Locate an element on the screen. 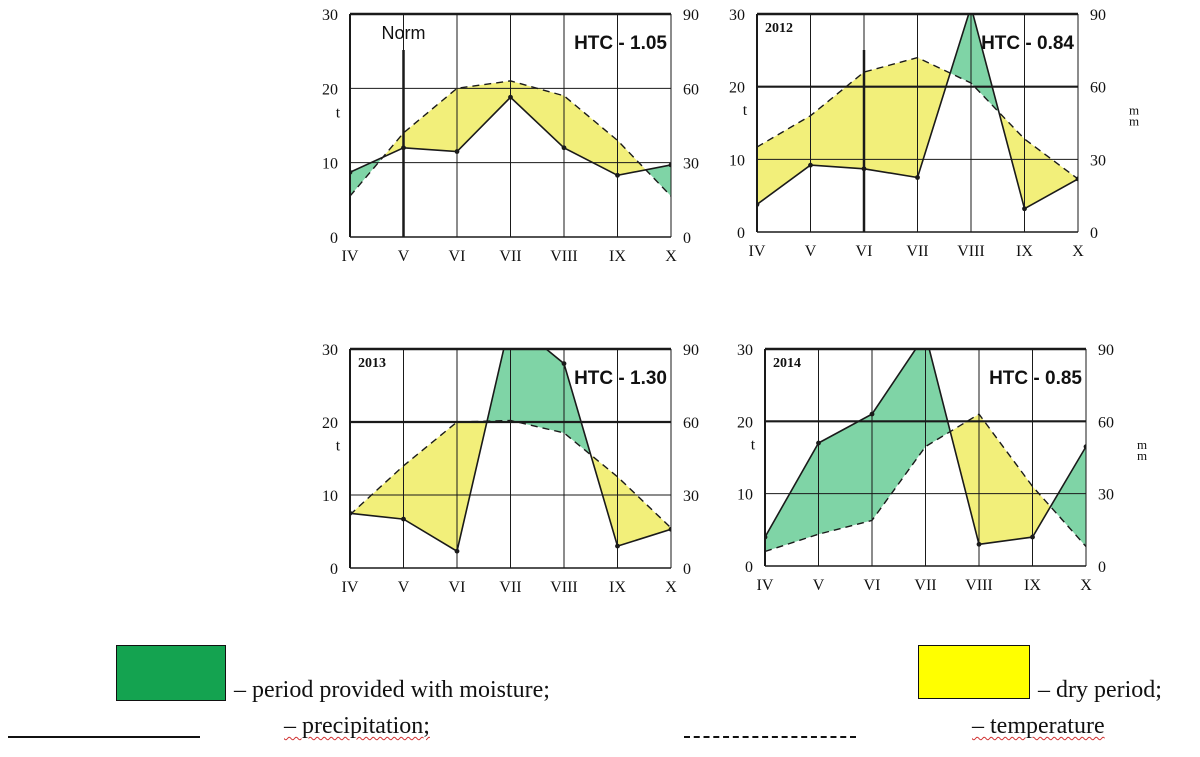 Image resolution: width=1200 pixels, height=757 pixels. htc-label: HTC - 1.05 is located at coordinates (620, 43).